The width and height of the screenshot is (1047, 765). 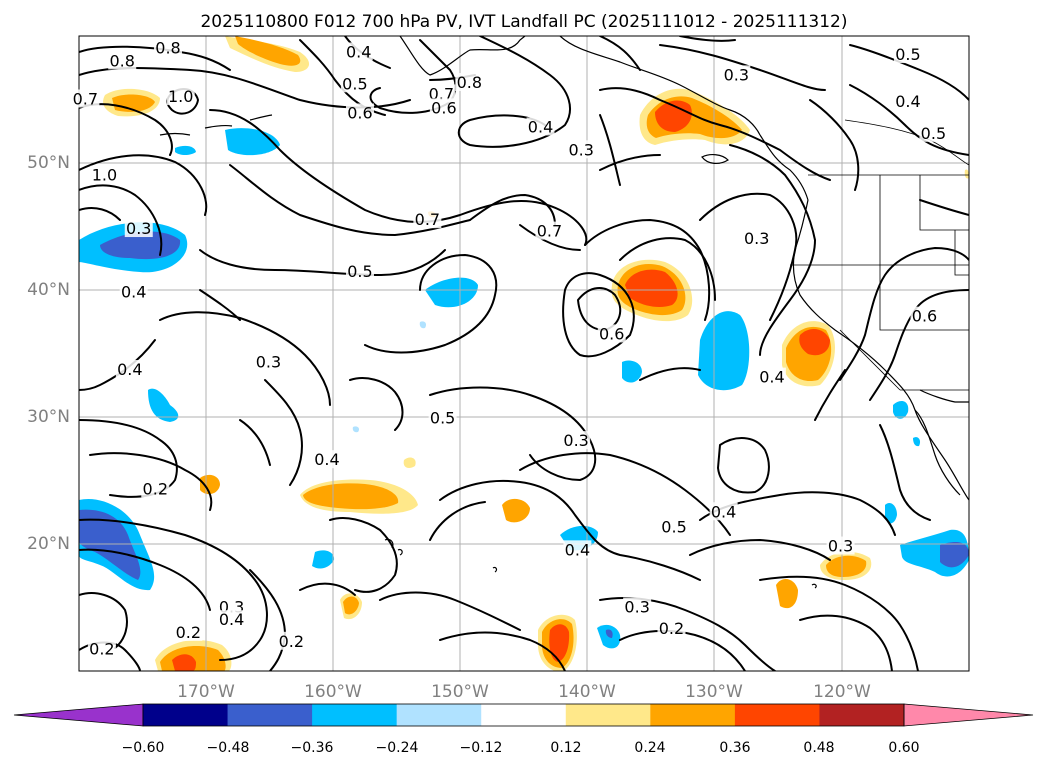 I want to click on lon-tick-label: 150°W, so click(x=460, y=692).